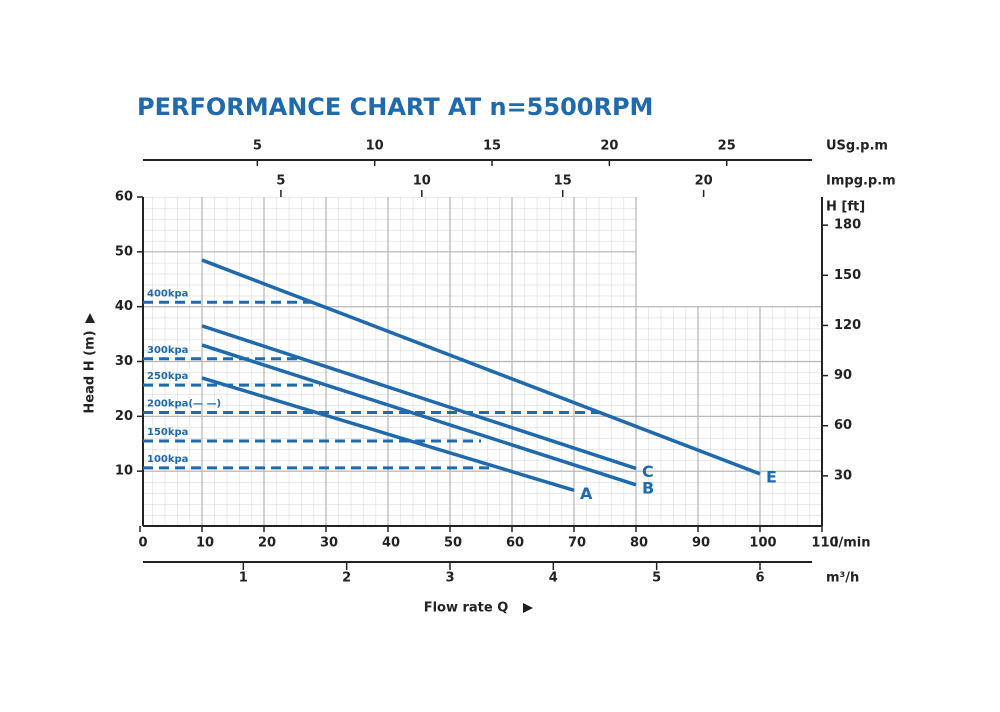 The image size is (1000, 712). Describe the element at coordinates (553, 578) in the screenshot. I see `secondary-tick-label: 4` at that location.